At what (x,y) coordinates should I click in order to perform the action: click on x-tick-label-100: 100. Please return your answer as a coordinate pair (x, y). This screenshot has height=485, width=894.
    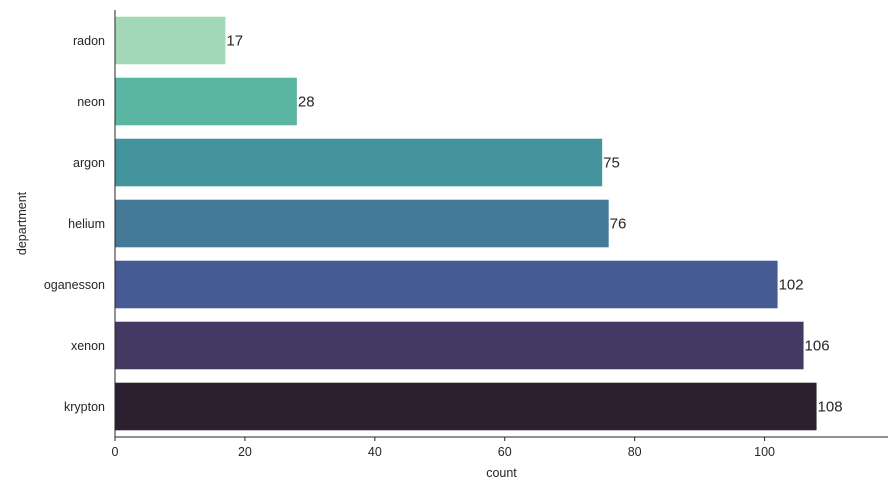
    Looking at the image, I should click on (764, 452).